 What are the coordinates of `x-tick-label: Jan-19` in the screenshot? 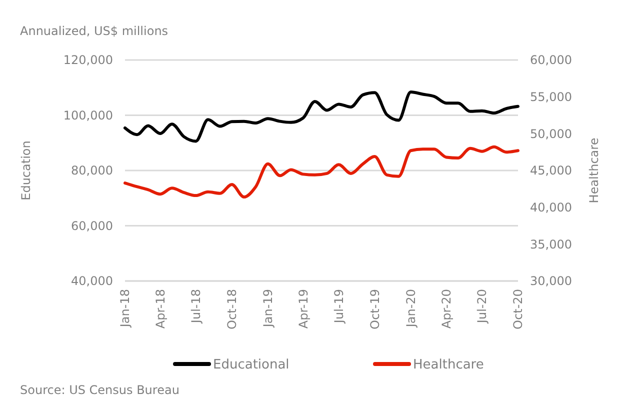 It's located at (268, 308).